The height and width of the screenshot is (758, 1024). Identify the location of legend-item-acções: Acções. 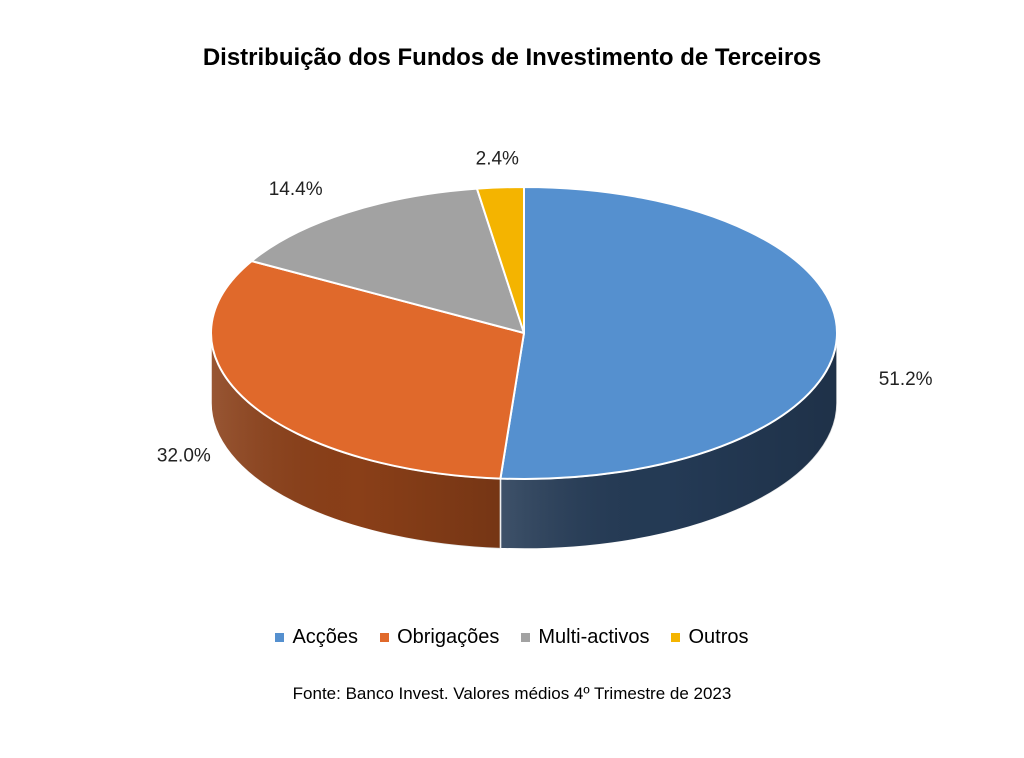
(316, 637).